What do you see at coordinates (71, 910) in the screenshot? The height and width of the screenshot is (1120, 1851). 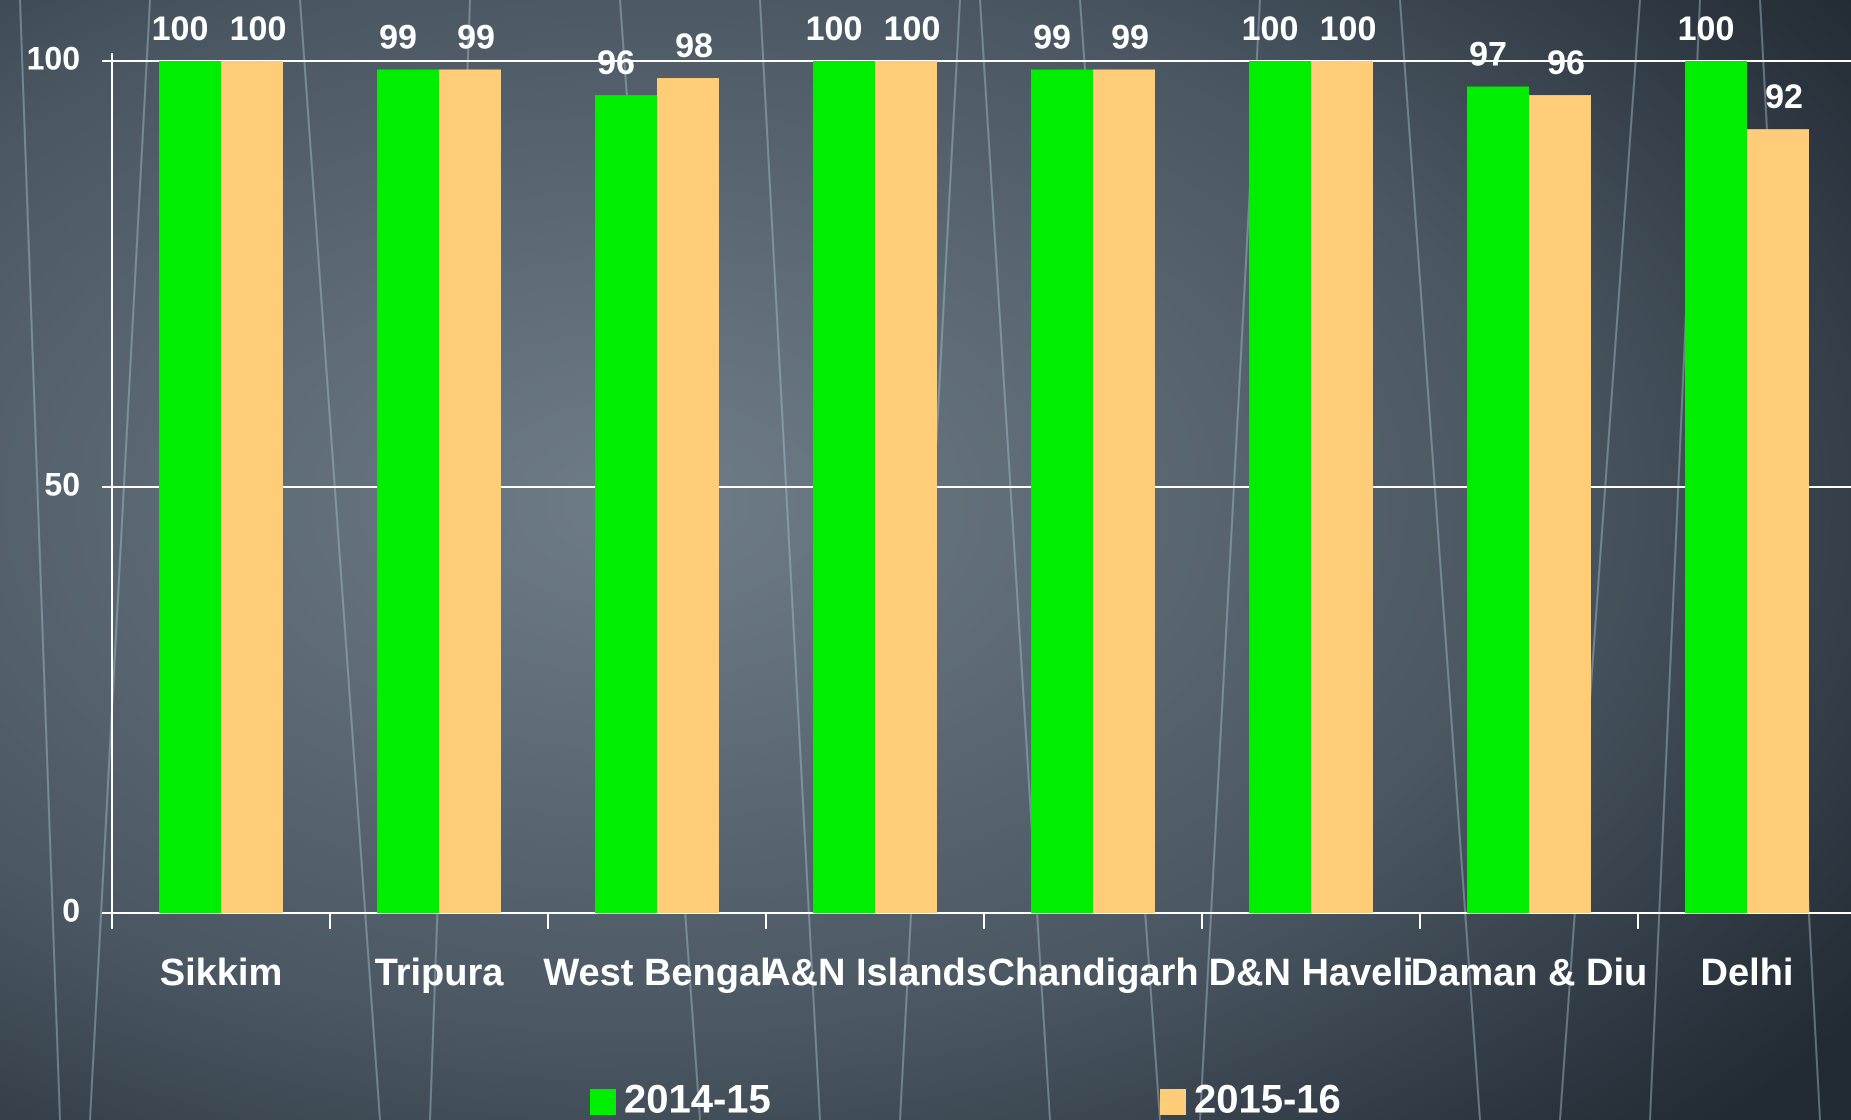 I see `y-tick-label: 0` at bounding box center [71, 910].